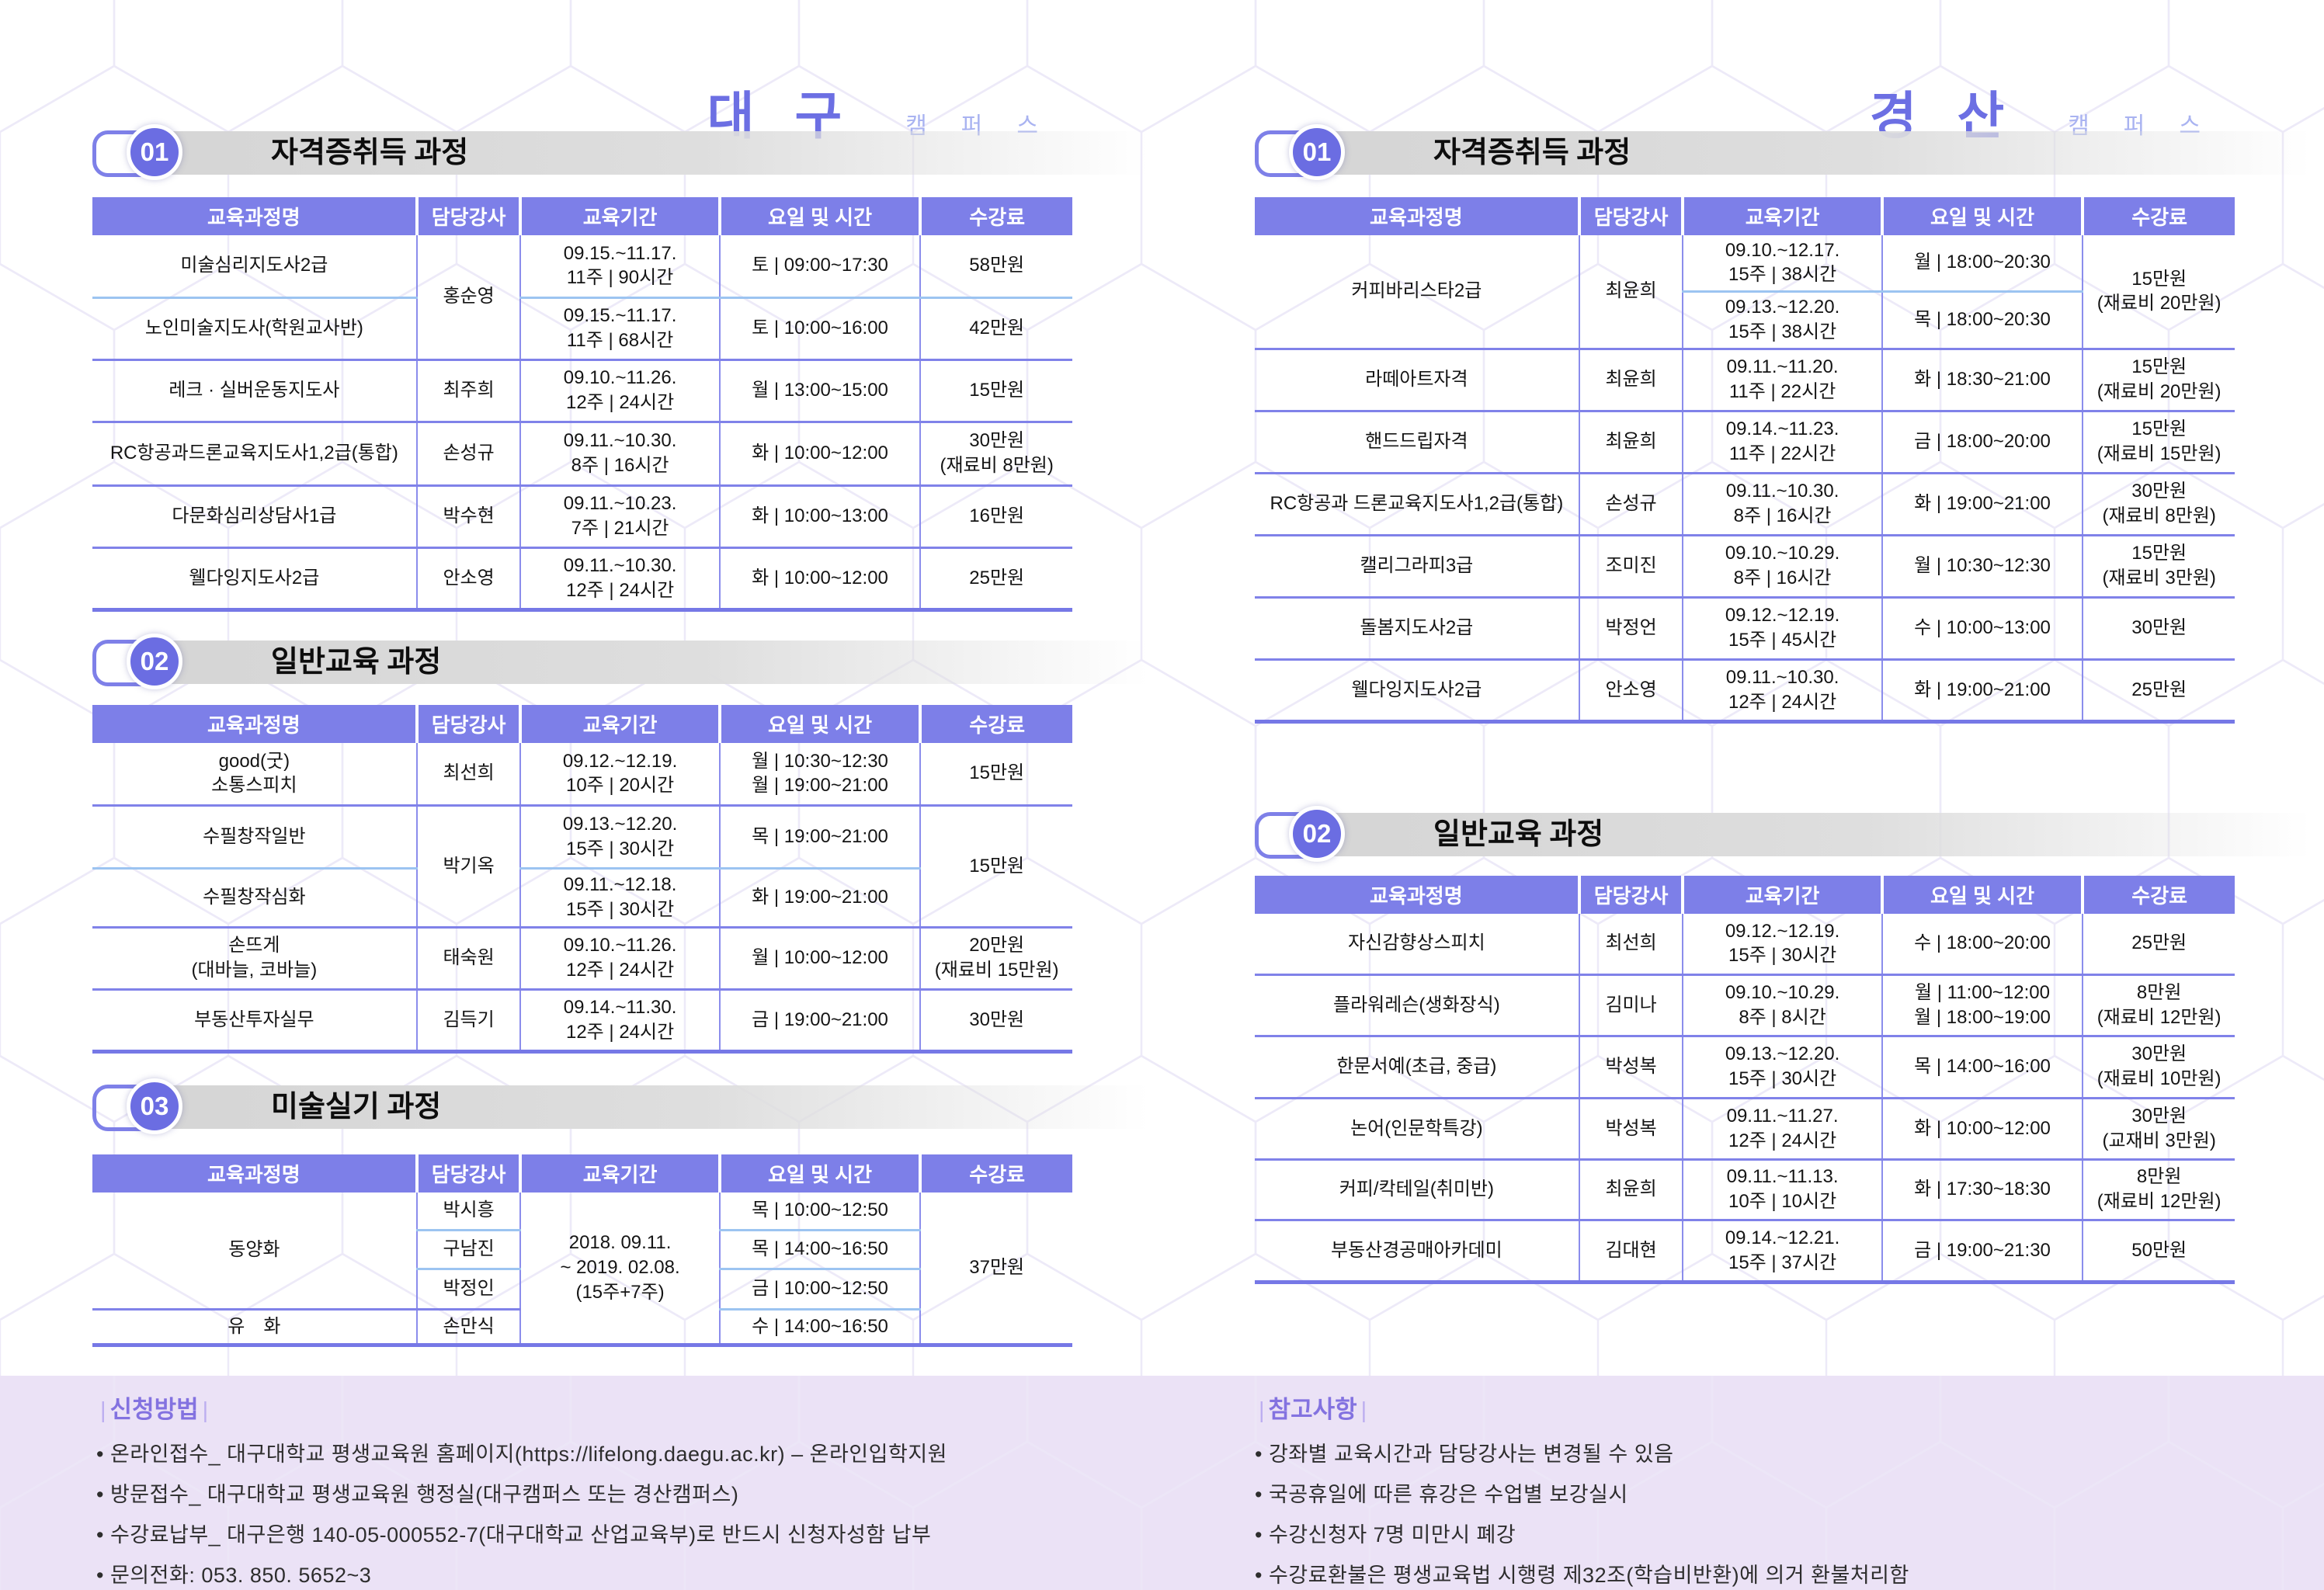 The height and width of the screenshot is (1590, 2324). Describe the element at coordinates (1630, 1004) in the screenshot. I see `cell-instructor: 김미나` at that location.